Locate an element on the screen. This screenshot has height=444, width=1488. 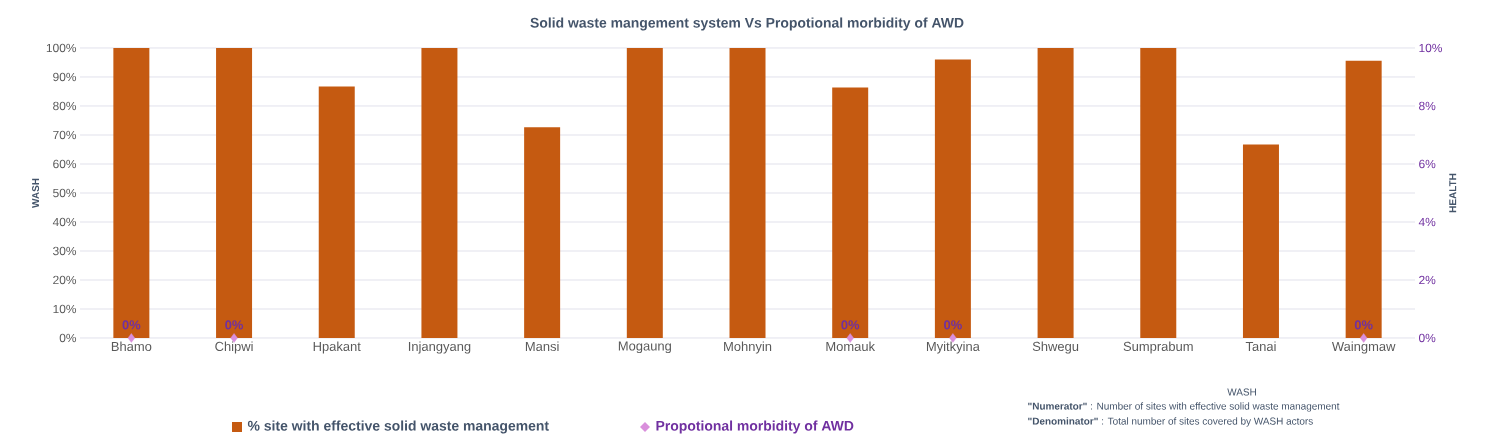
x-tick-label: Mansi is located at coordinates (542, 346).